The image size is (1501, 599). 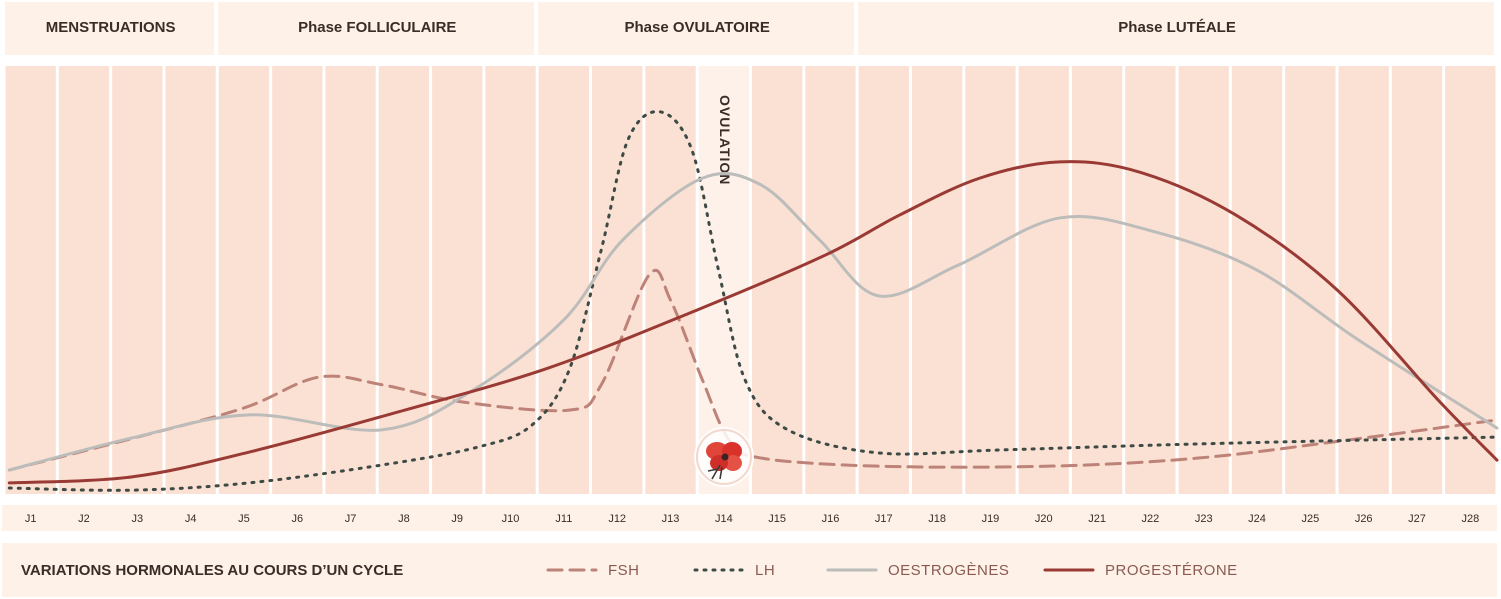 I want to click on legend-bar, so click(x=749, y=570).